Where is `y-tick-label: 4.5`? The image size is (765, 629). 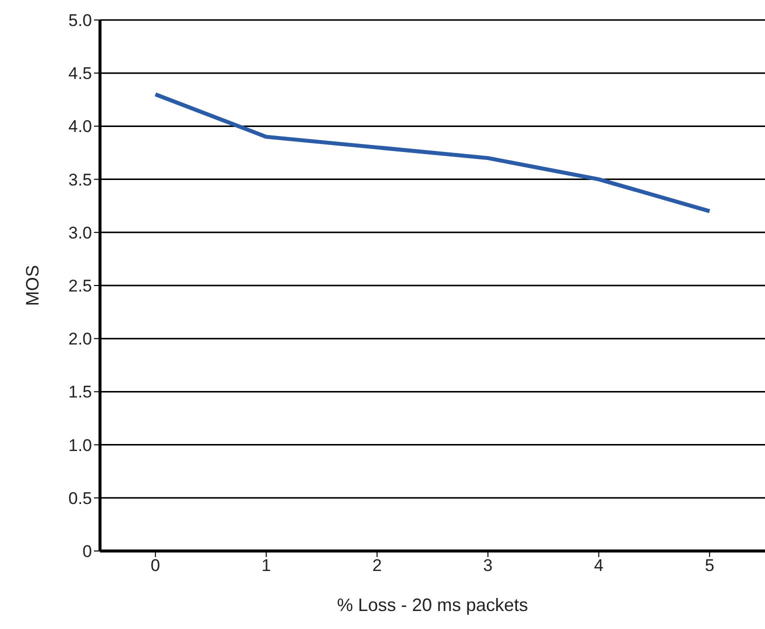
y-tick-label: 4.5 is located at coordinates (80, 74).